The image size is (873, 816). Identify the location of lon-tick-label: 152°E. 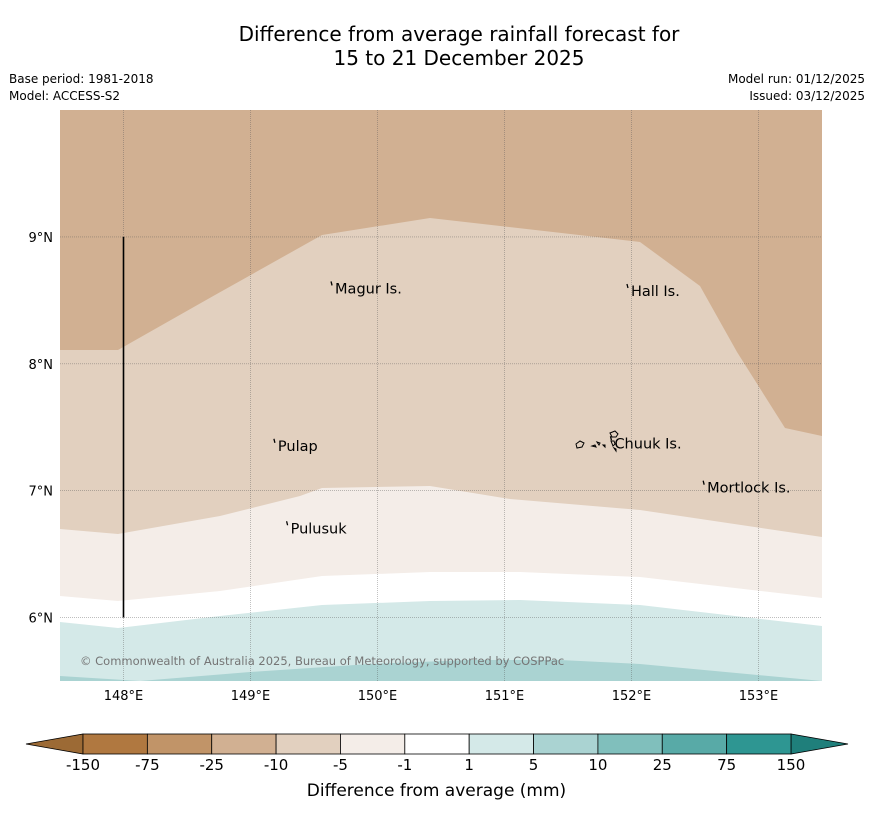
(632, 696).